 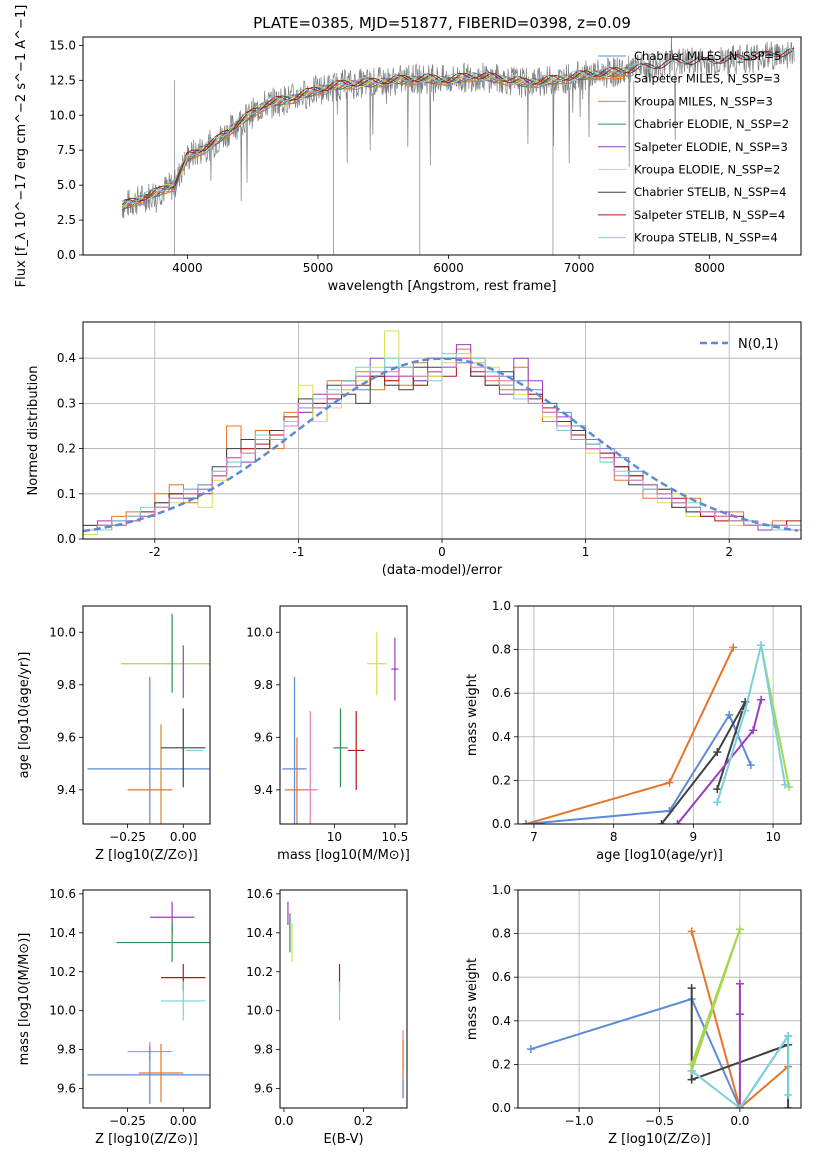 I want to click on y-tick-label: 0.8, so click(x=501, y=650).